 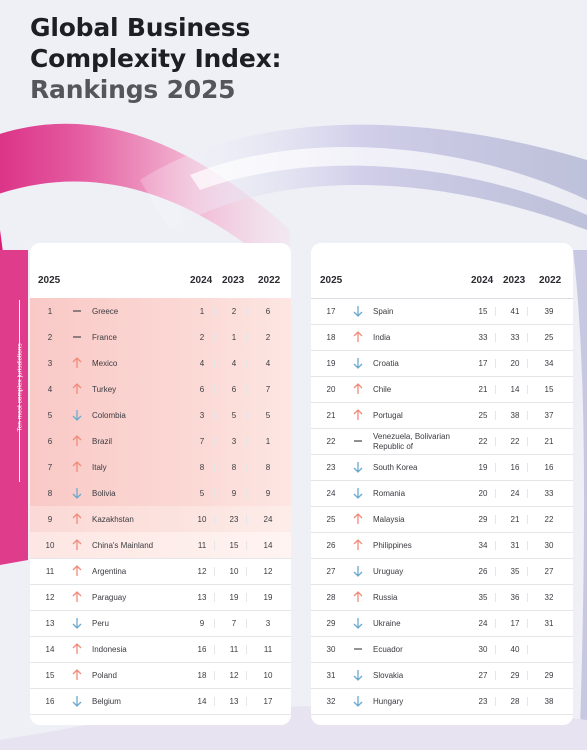 I want to click on rank-2023-cell: 36, so click(x=515, y=597).